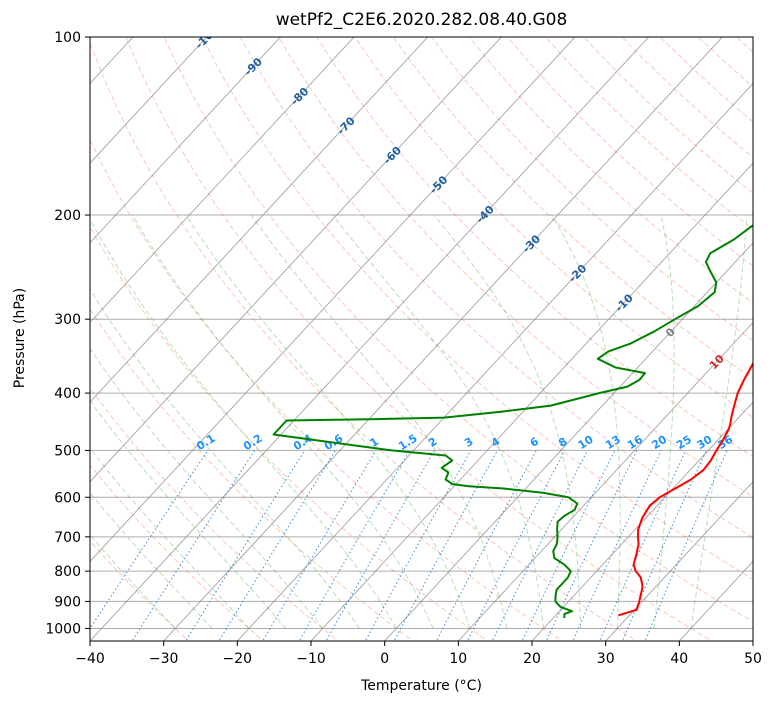 The image size is (775, 708). I want to click on y-tick-label: 600, so click(67, 498).